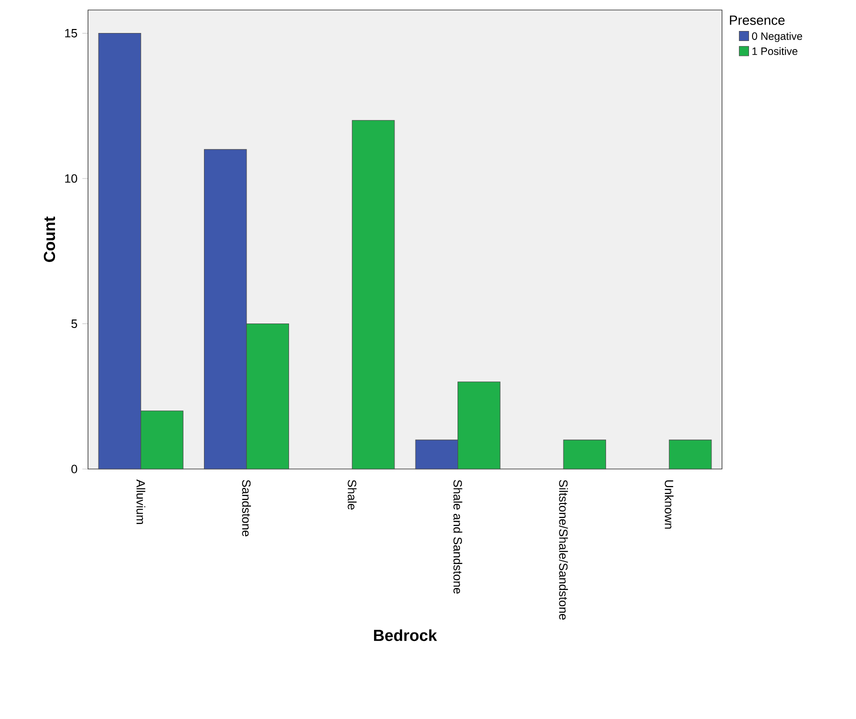 The height and width of the screenshot is (719, 856). I want to click on x-tick-label: Siltstone/Shale/Sandstone, so click(563, 550).